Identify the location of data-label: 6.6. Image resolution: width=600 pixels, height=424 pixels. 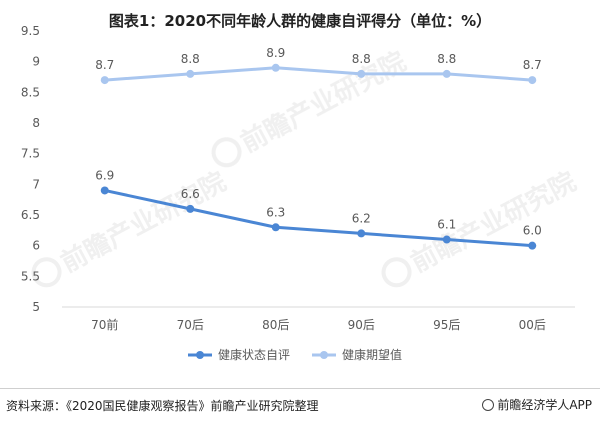
(190, 194).